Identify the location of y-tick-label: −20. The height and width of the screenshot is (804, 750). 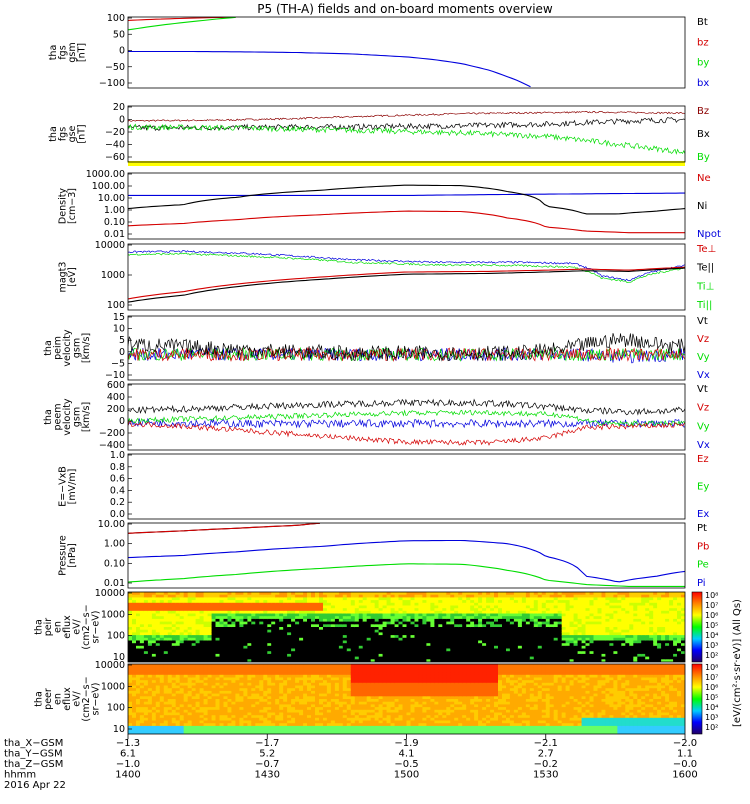
(115, 132).